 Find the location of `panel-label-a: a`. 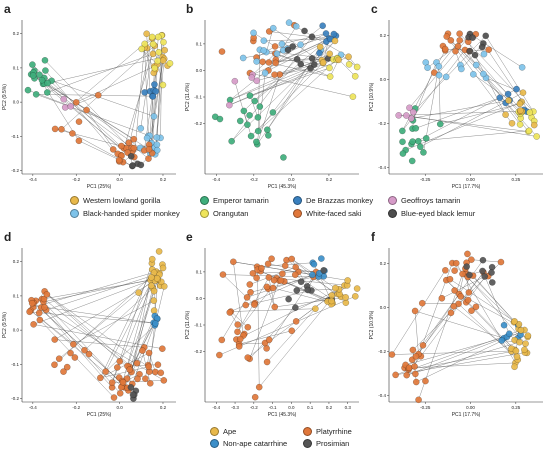

panel-label-a: a is located at coordinates (7, 9).